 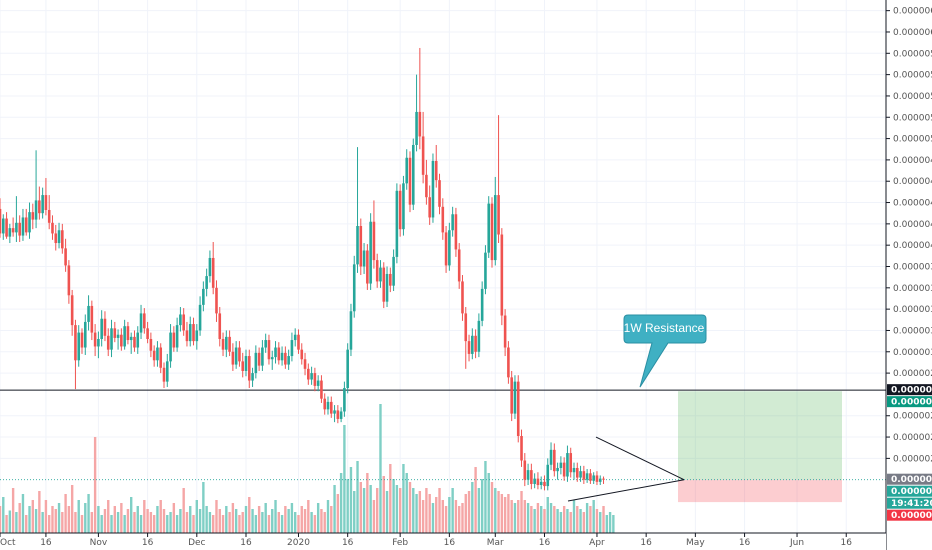 I want to click on callout-box, so click(x=665, y=351).